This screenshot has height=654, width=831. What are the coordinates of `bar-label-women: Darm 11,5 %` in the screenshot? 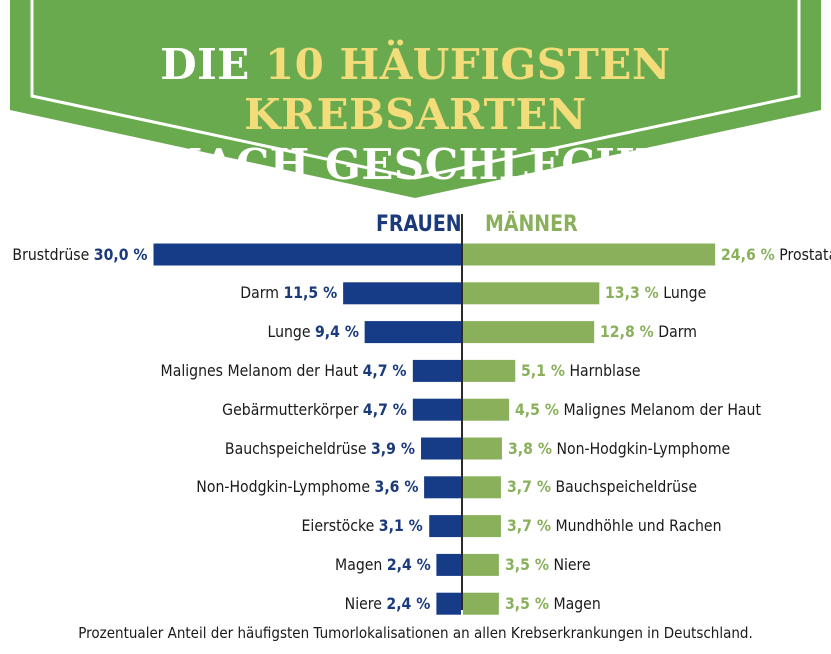 It's located at (288, 293).